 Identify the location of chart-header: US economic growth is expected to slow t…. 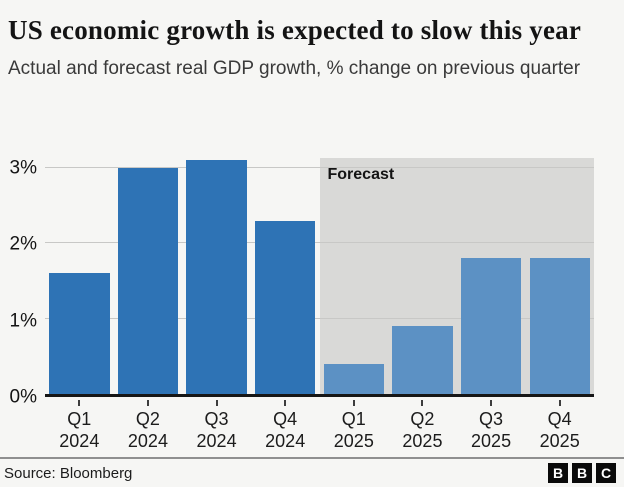
(310, 46).